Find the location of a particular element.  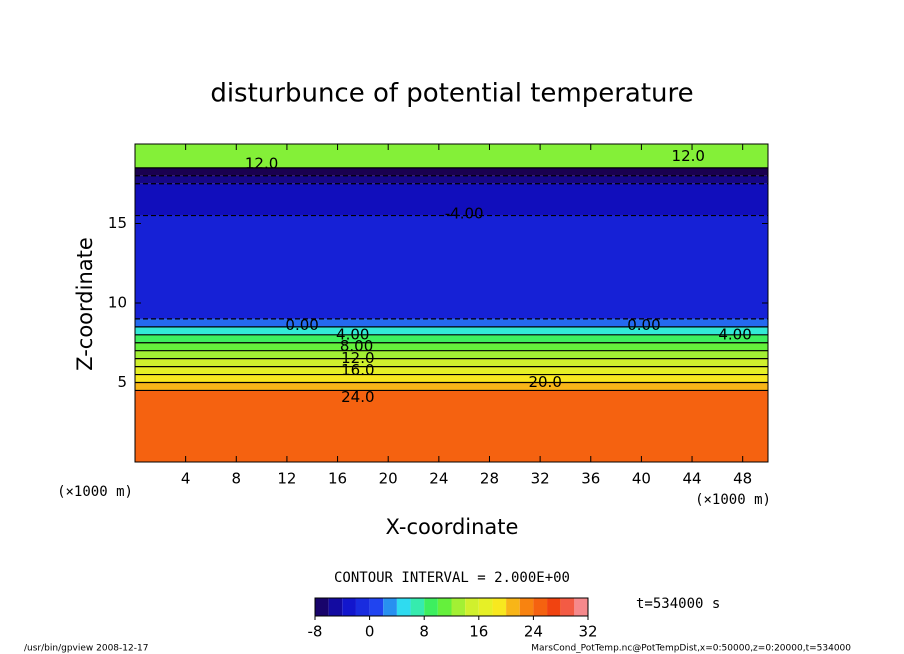

x-tick-label: 8 is located at coordinates (237, 479).